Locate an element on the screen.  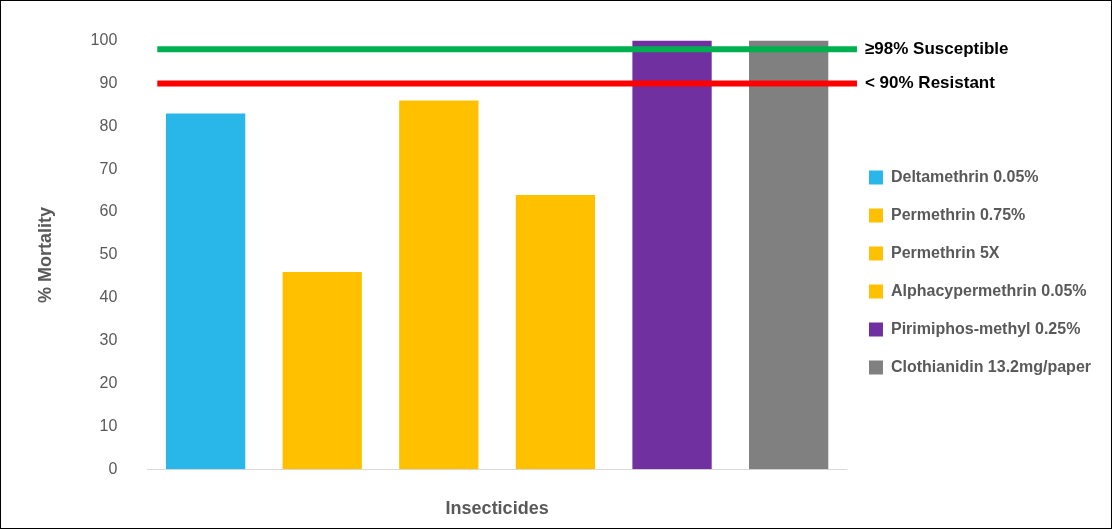
x-axis-title: Insecticides is located at coordinates (497, 508).